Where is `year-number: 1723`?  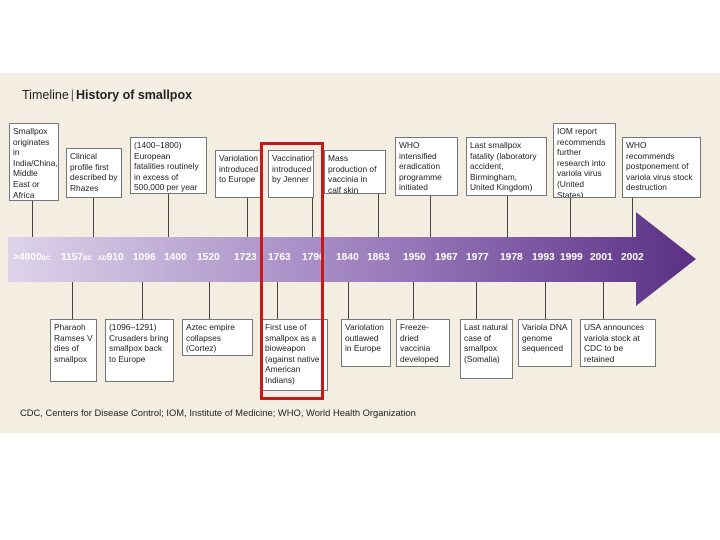
year-number: 1723 is located at coordinates (245, 257).